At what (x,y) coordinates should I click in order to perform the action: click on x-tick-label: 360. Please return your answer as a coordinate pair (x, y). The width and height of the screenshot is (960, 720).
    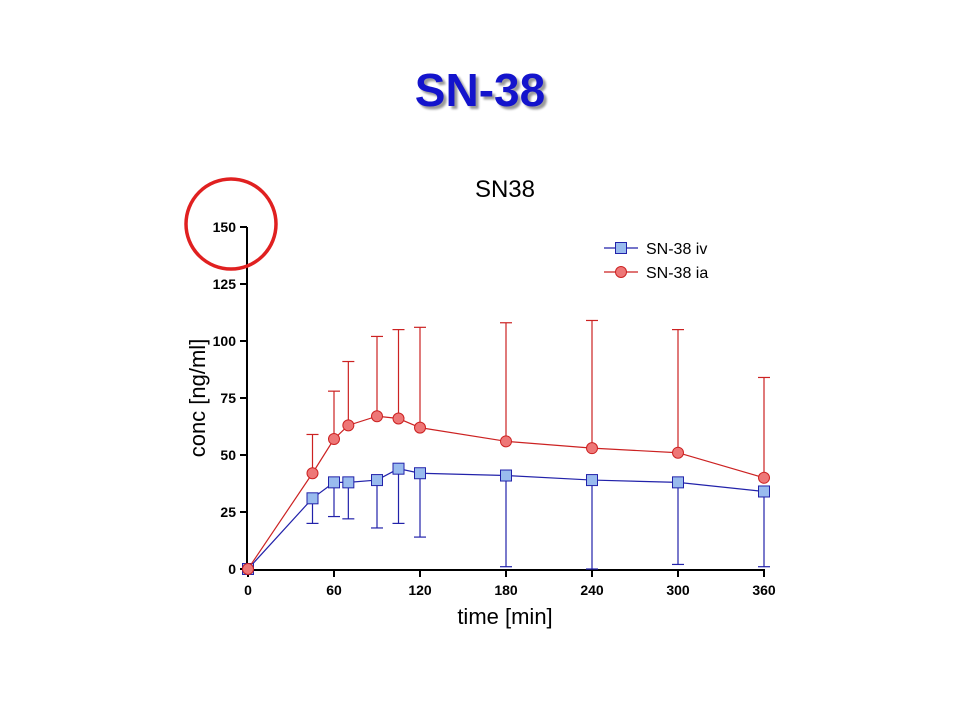
    Looking at the image, I should click on (764, 590).